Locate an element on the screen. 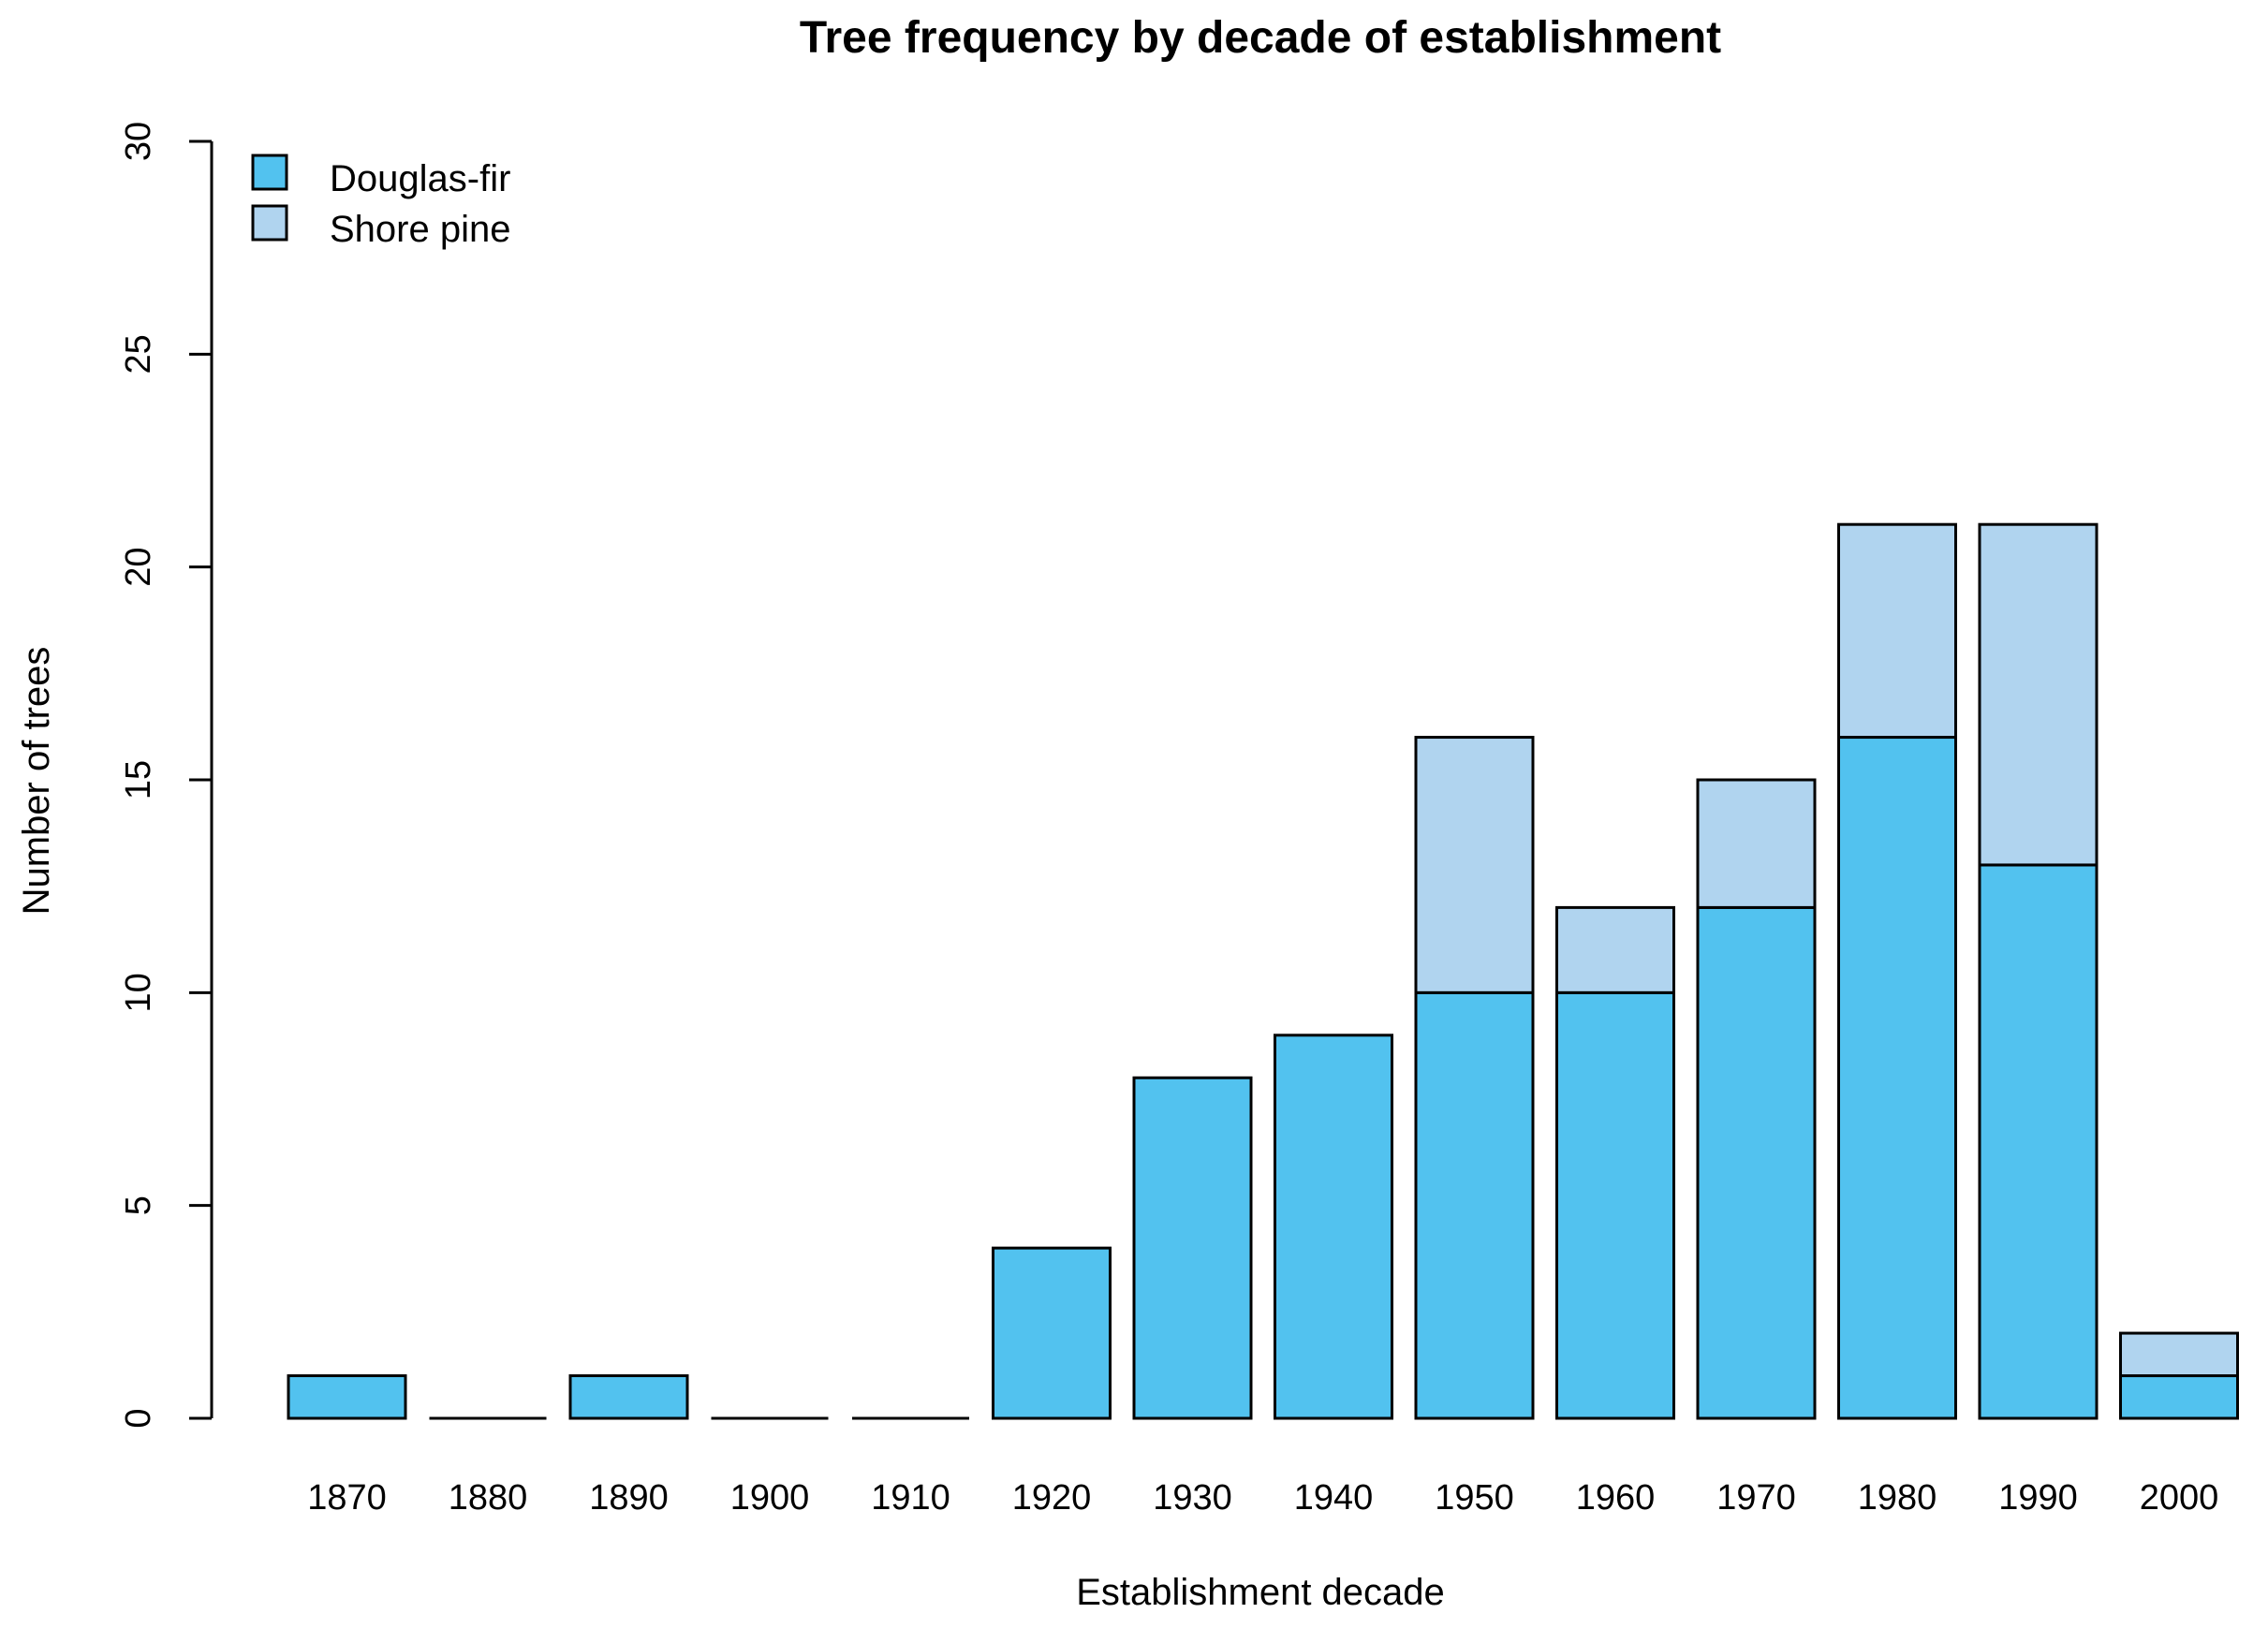  bar-douglas-fir-1930 is located at coordinates (1193, 1248).